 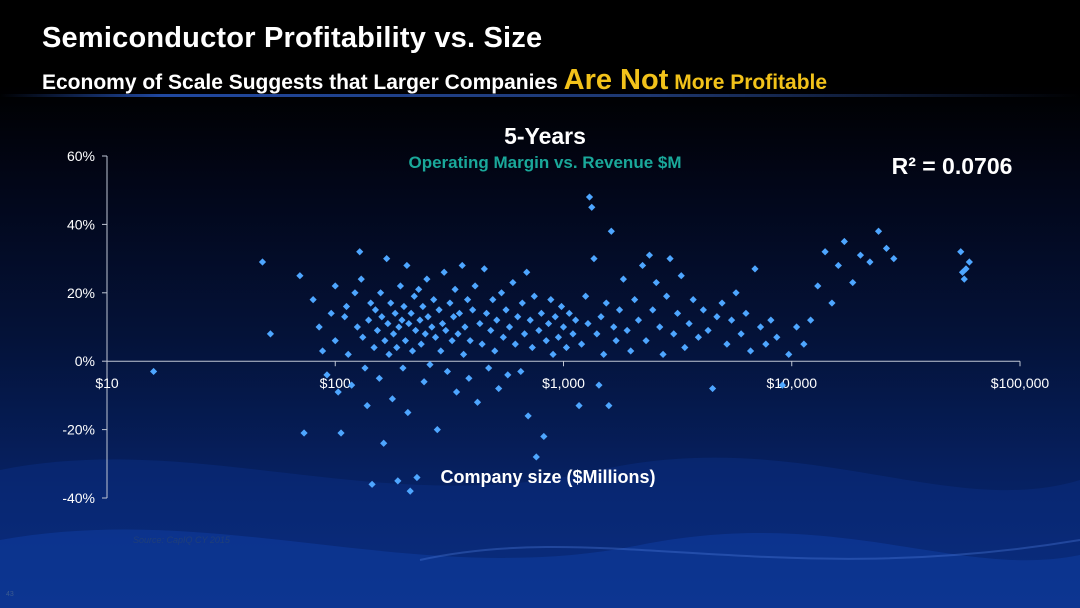 What do you see at coordinates (78, 498) in the screenshot?
I see `y-tick-label: -40%` at bounding box center [78, 498].